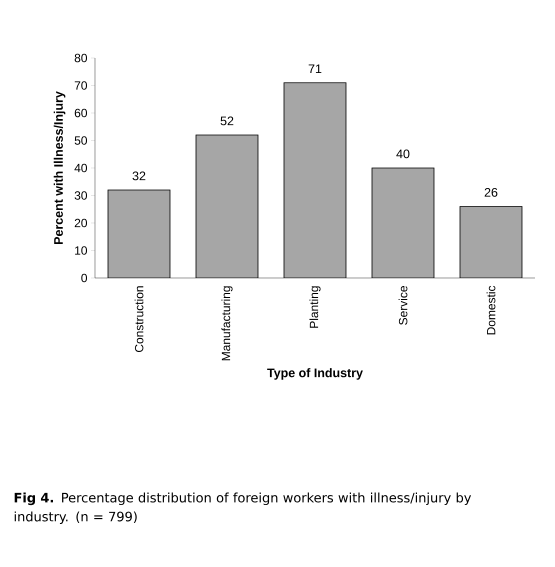 This screenshot has height=567, width=555. What do you see at coordinates (403, 305) in the screenshot?
I see `x-tick-label: Service` at bounding box center [403, 305].